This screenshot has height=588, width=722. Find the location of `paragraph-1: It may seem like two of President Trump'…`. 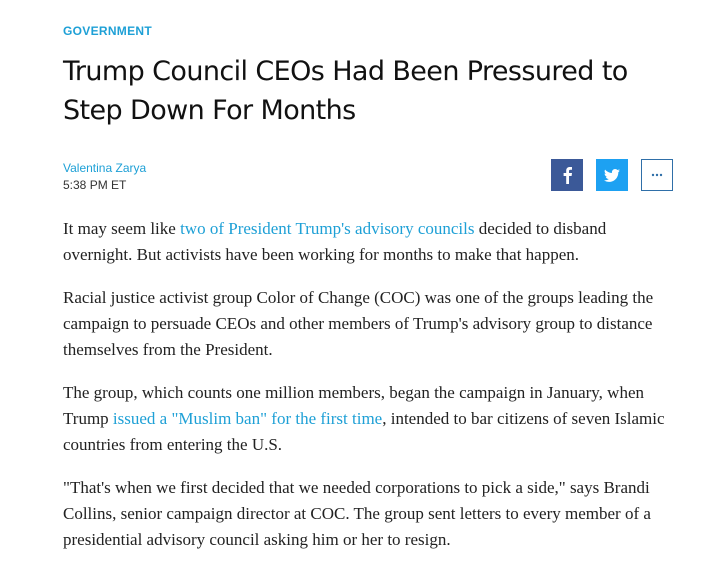

paragraph-1: It may seem like two of President Trump'… is located at coordinates (335, 241).